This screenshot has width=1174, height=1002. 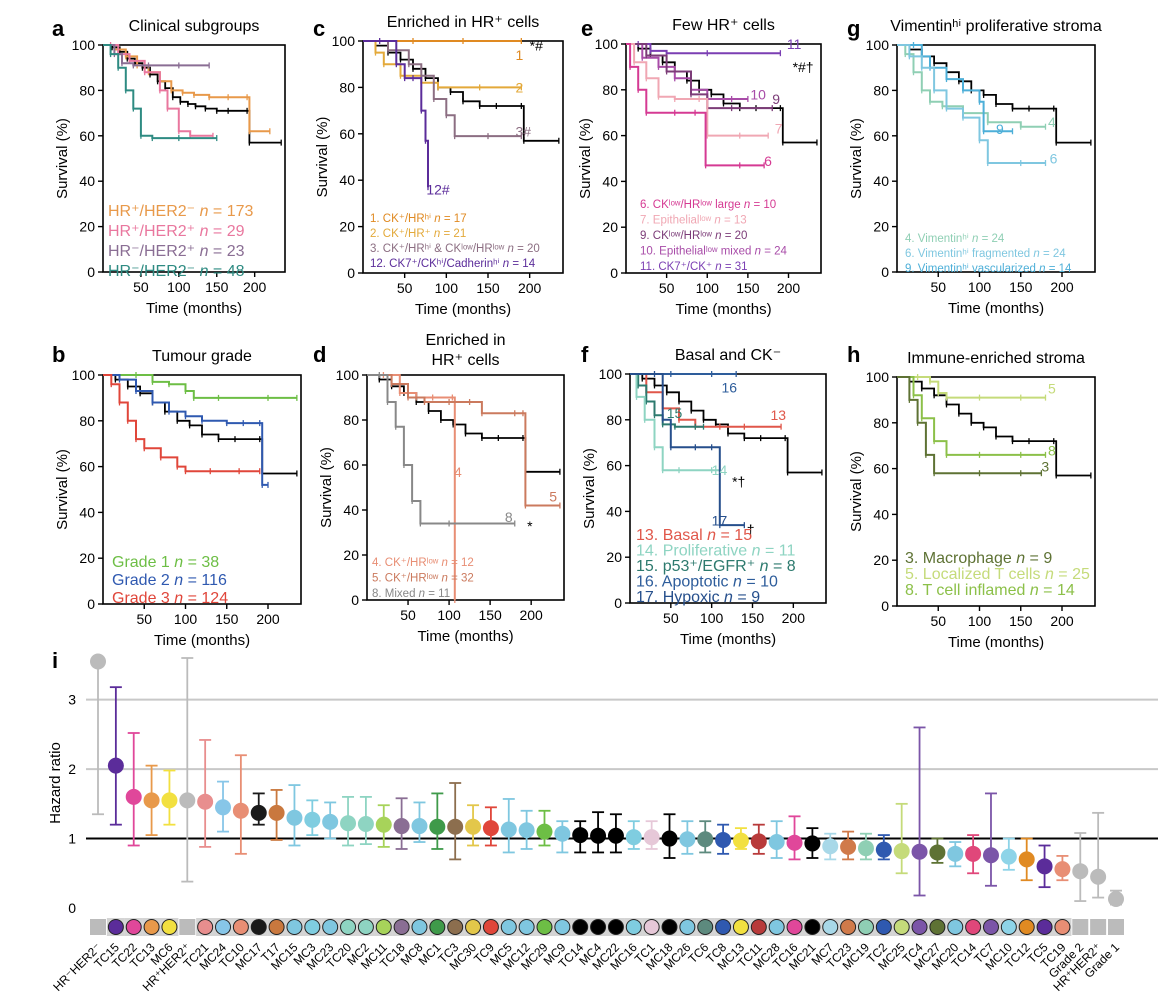 I want to click on legend-entry: 15. p53⁺/EGFR⁺ n = 8, so click(x=716, y=566).